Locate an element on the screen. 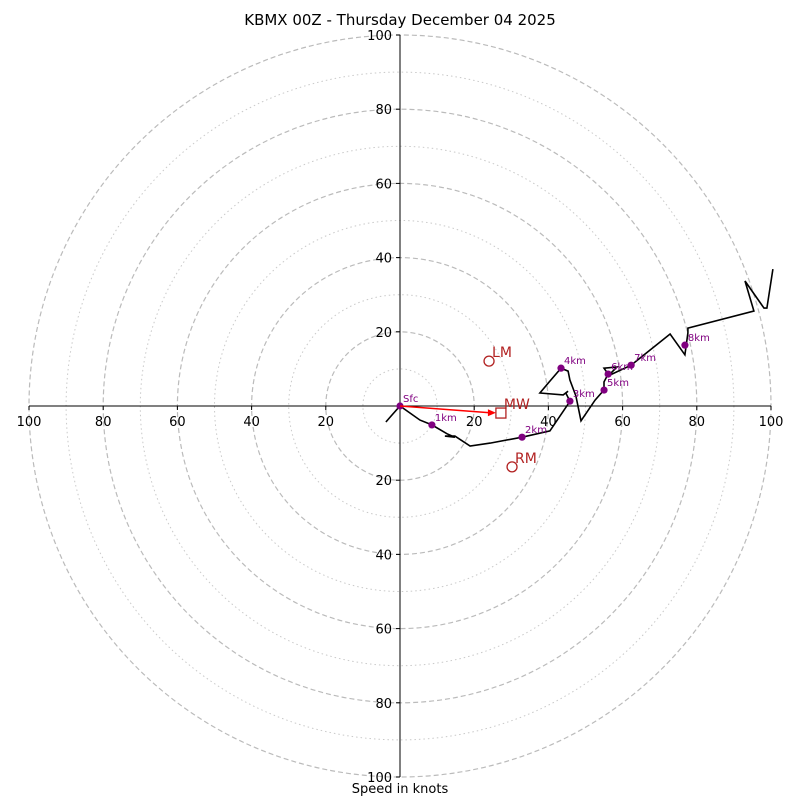  storm-motion-marker-lm is located at coordinates (489, 361).